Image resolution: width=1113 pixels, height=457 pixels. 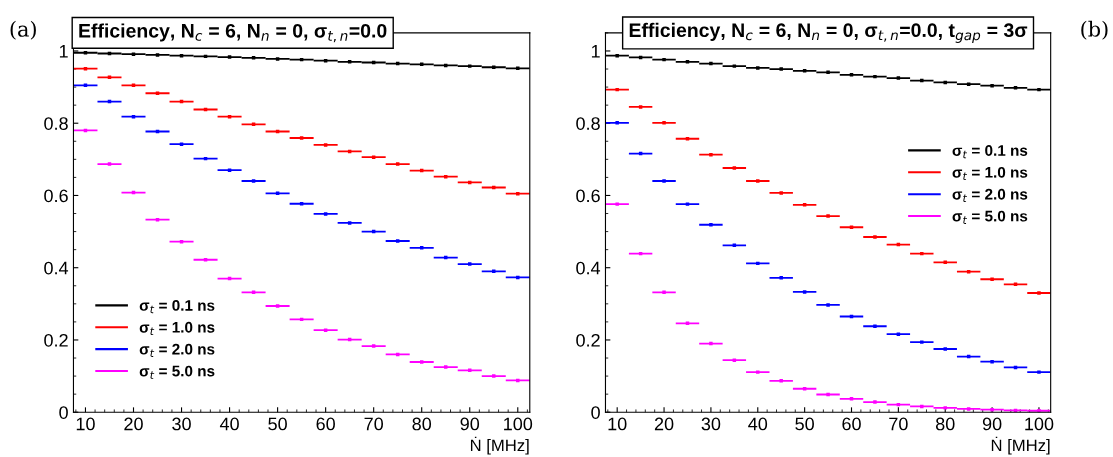 What do you see at coordinates (595, 412) in the screenshot?
I see `y-tick-label: 0` at bounding box center [595, 412].